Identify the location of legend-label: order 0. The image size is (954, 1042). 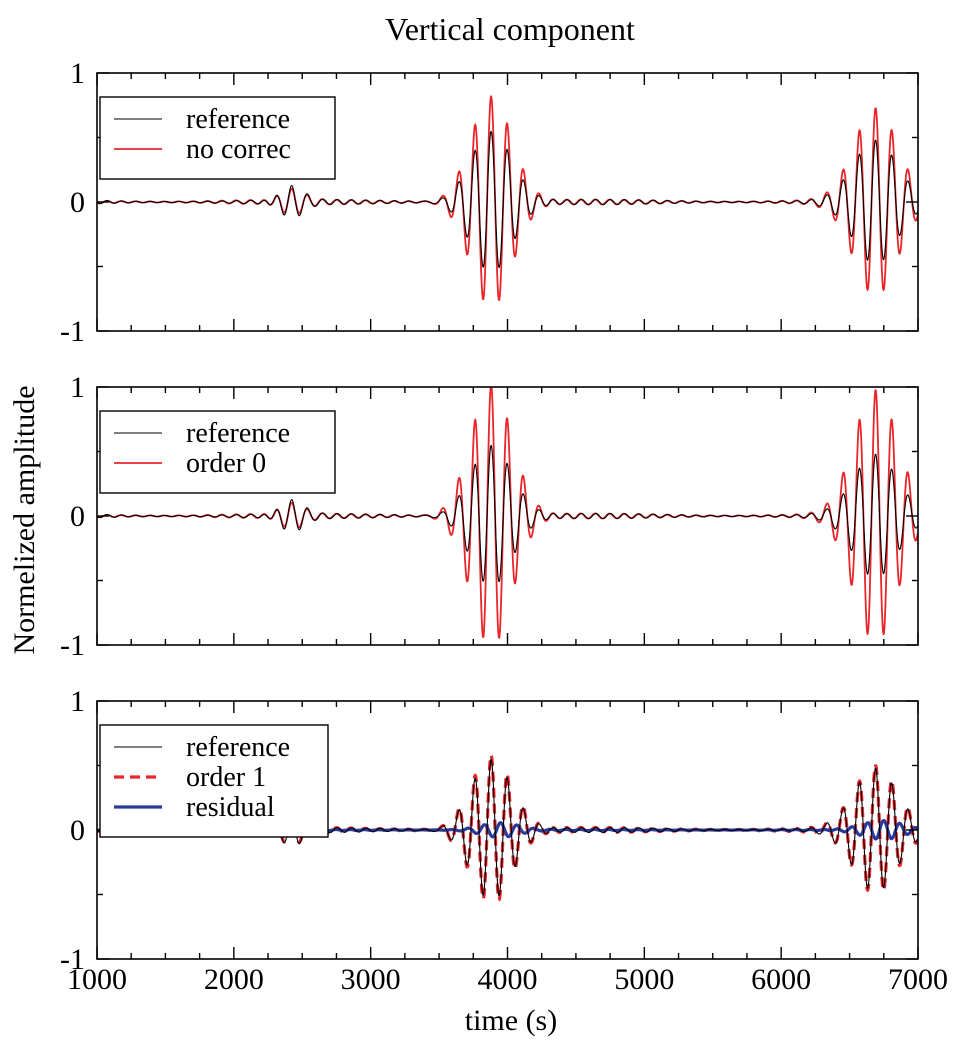
(226, 463).